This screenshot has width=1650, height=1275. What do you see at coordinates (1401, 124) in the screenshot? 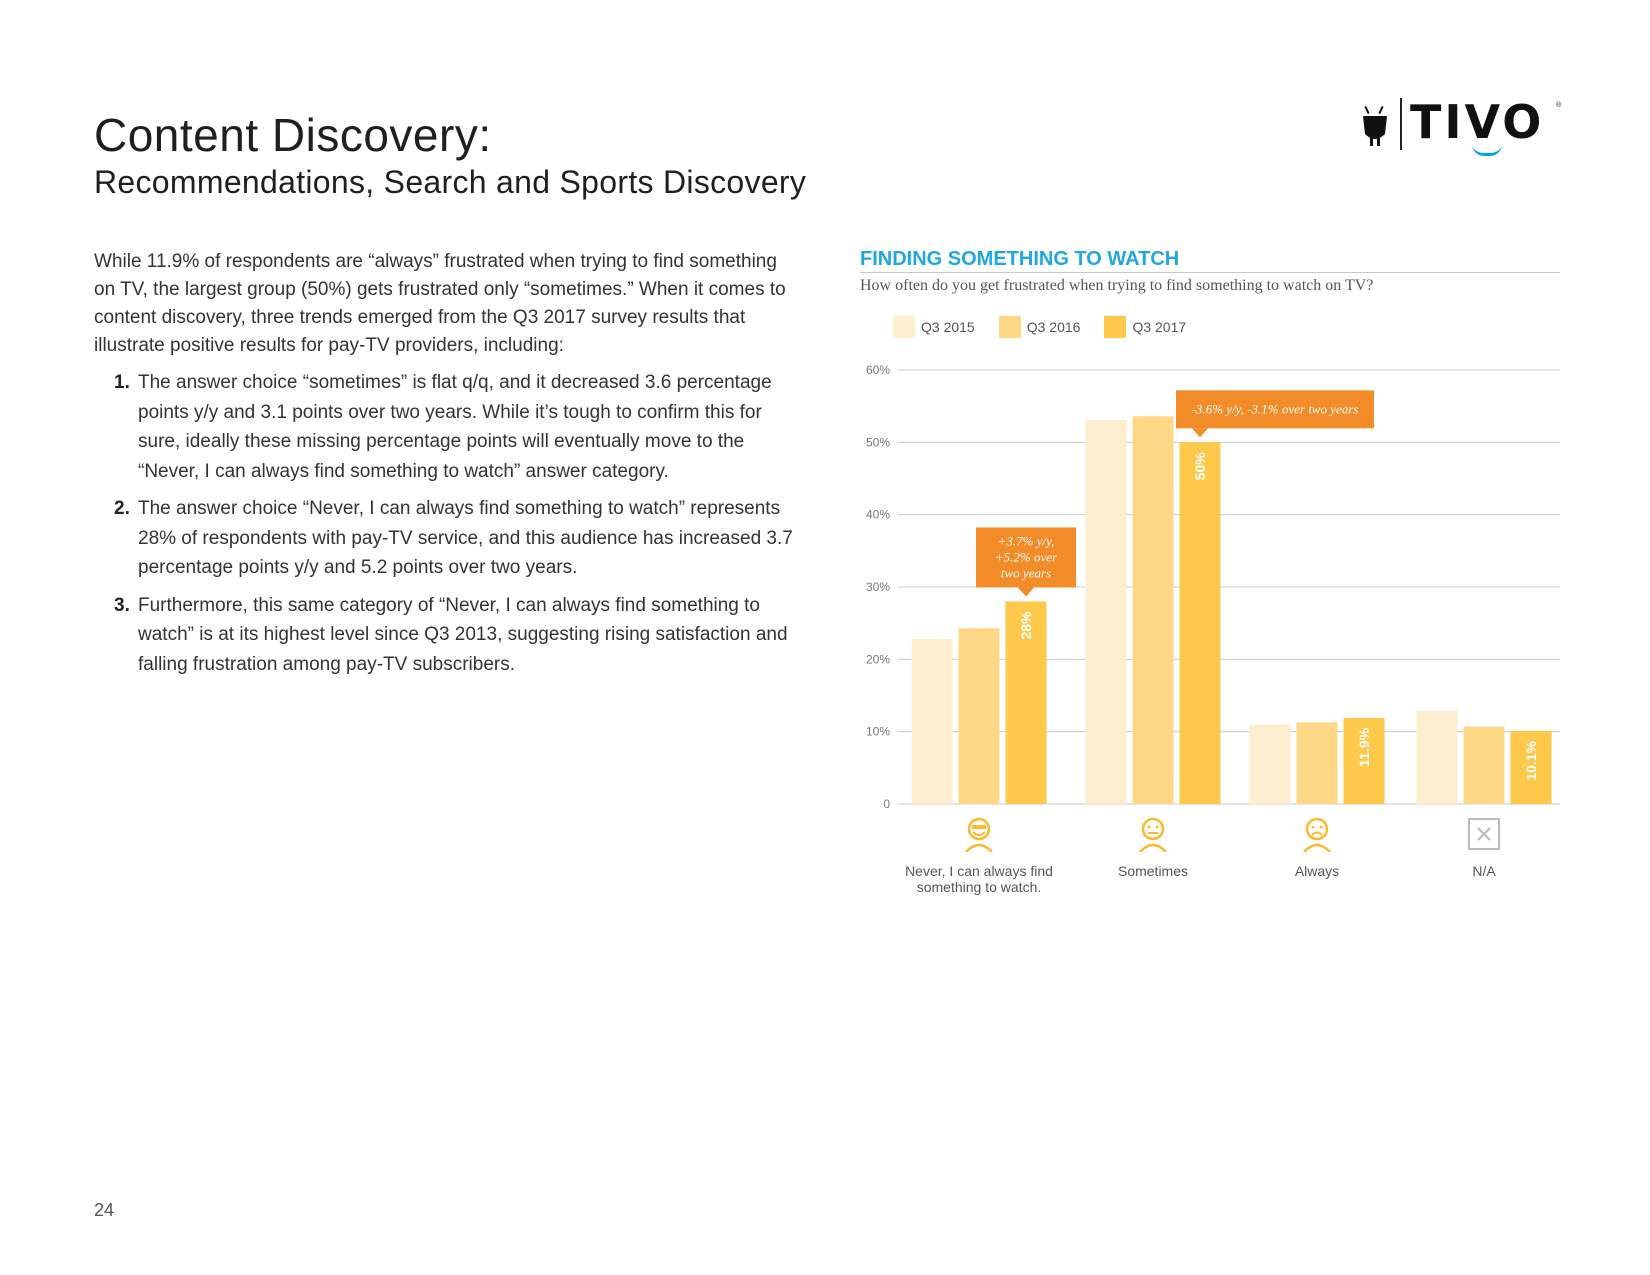
I see `logo-divider` at bounding box center [1401, 124].